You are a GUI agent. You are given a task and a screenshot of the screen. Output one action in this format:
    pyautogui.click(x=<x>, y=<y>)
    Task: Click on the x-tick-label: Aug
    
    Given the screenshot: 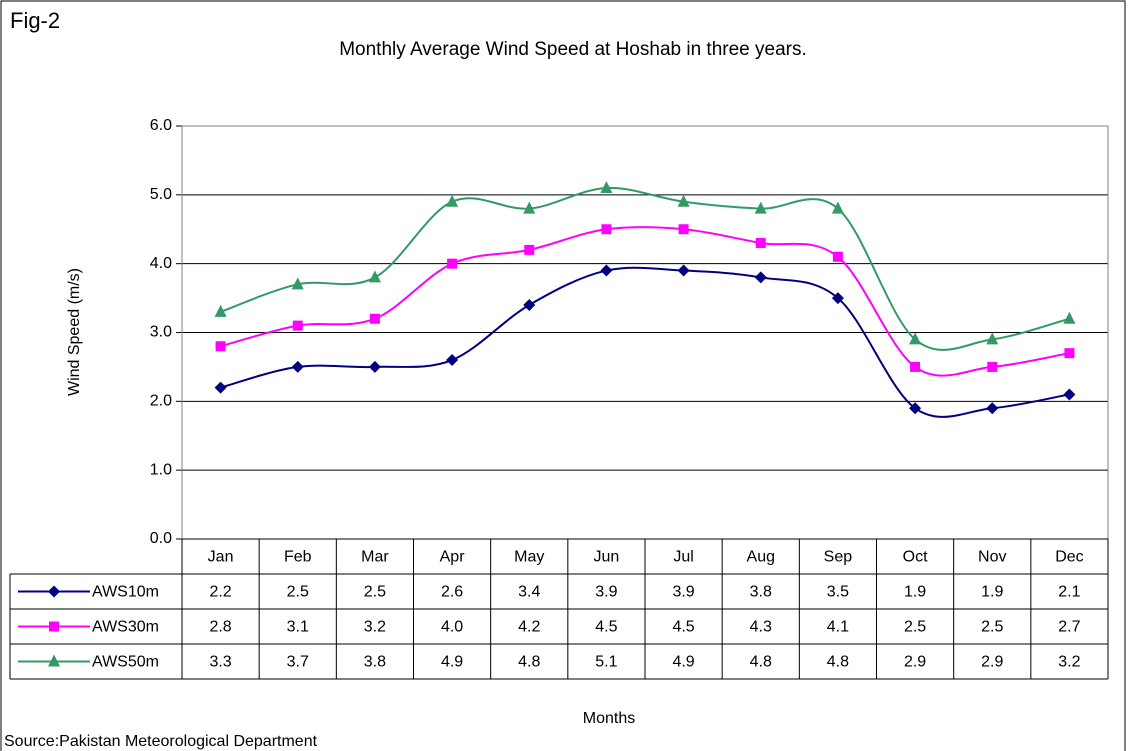 What is the action you would take?
    pyautogui.click(x=761, y=557)
    